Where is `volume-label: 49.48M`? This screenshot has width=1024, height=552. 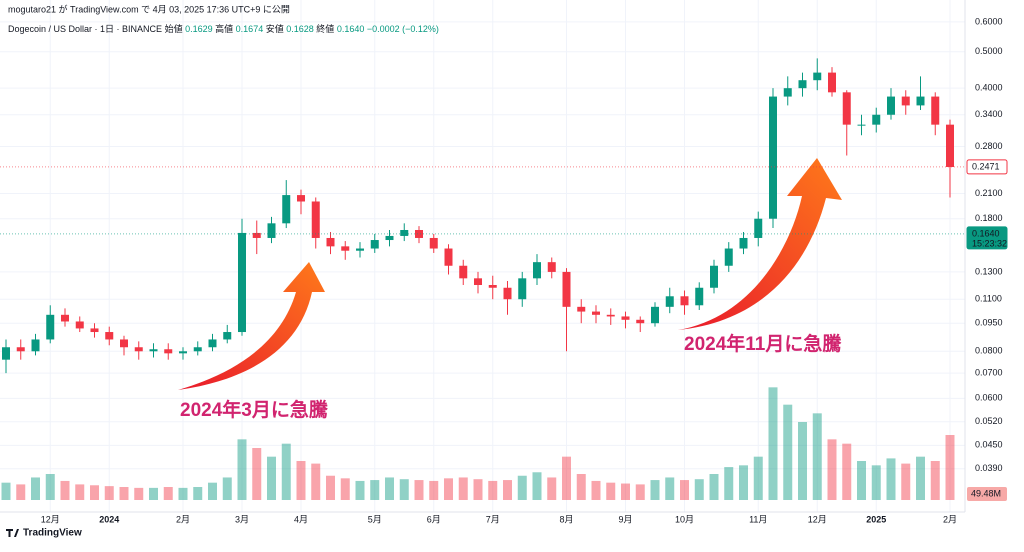
volume-label: 49.48M is located at coordinates (986, 493).